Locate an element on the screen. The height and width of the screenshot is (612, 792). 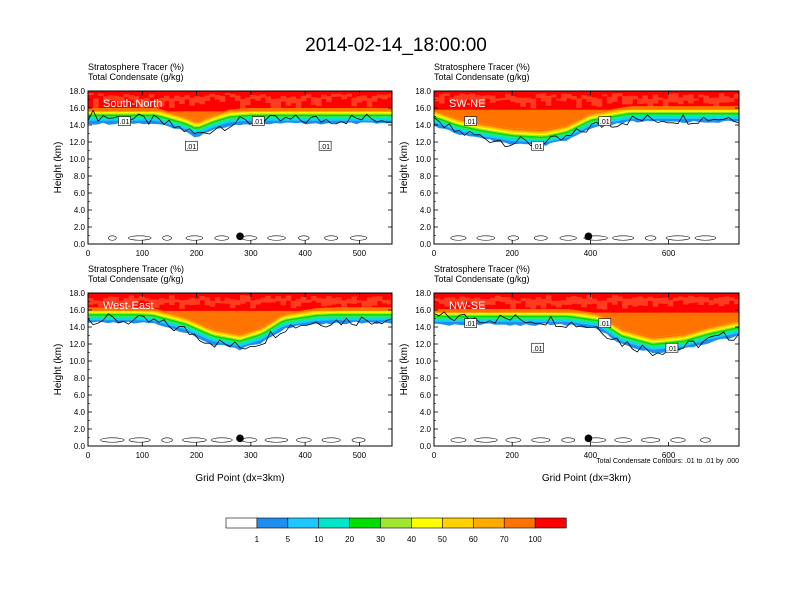
x-tick-label: 400 is located at coordinates (591, 253).